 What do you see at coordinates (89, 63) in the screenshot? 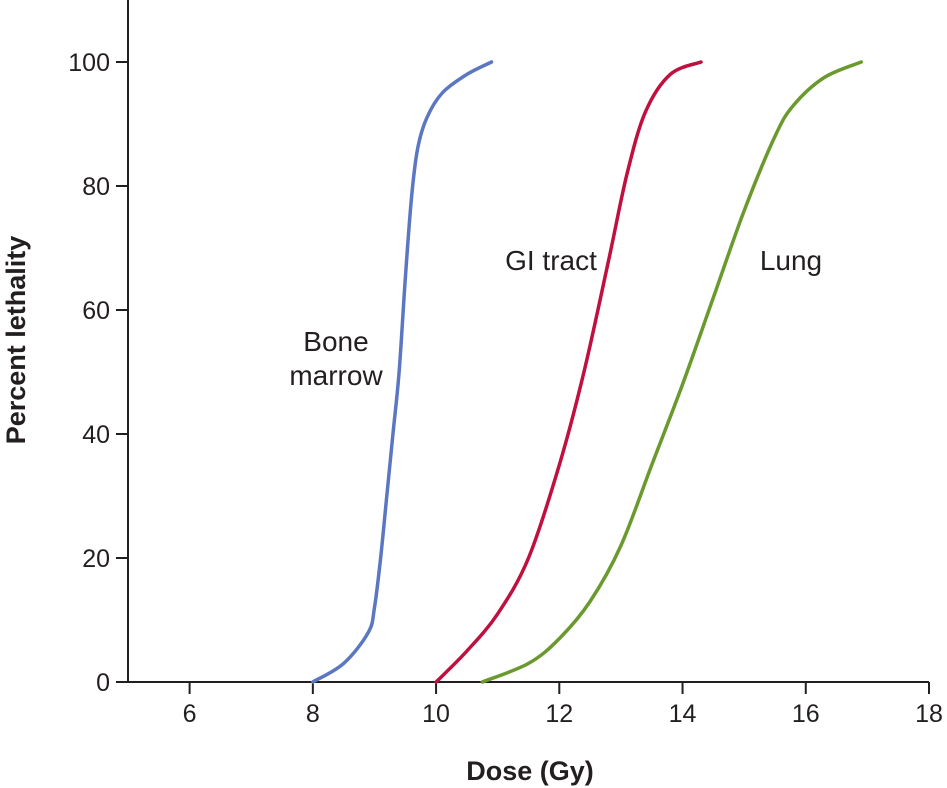
I see `y-tick-label: 100` at bounding box center [89, 63].